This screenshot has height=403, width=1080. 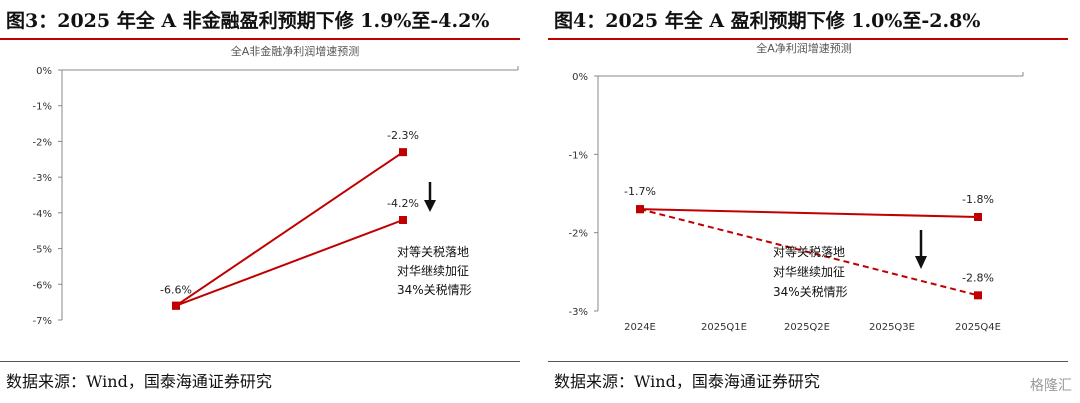 I want to click on title-divider-left, so click(x=260, y=39).